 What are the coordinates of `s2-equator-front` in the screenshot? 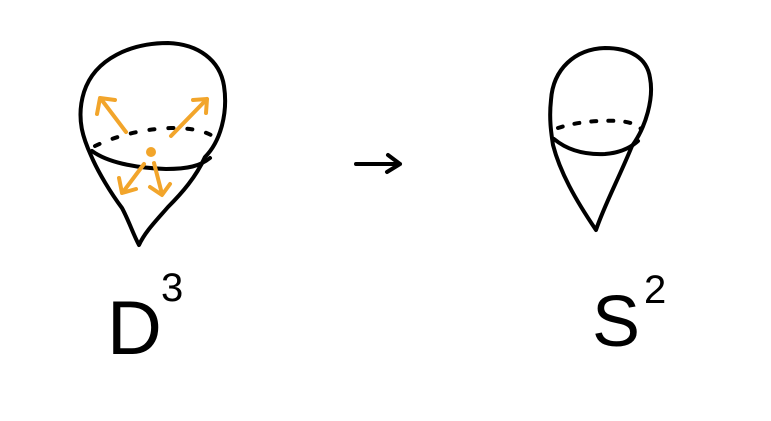 It's located at (596, 147).